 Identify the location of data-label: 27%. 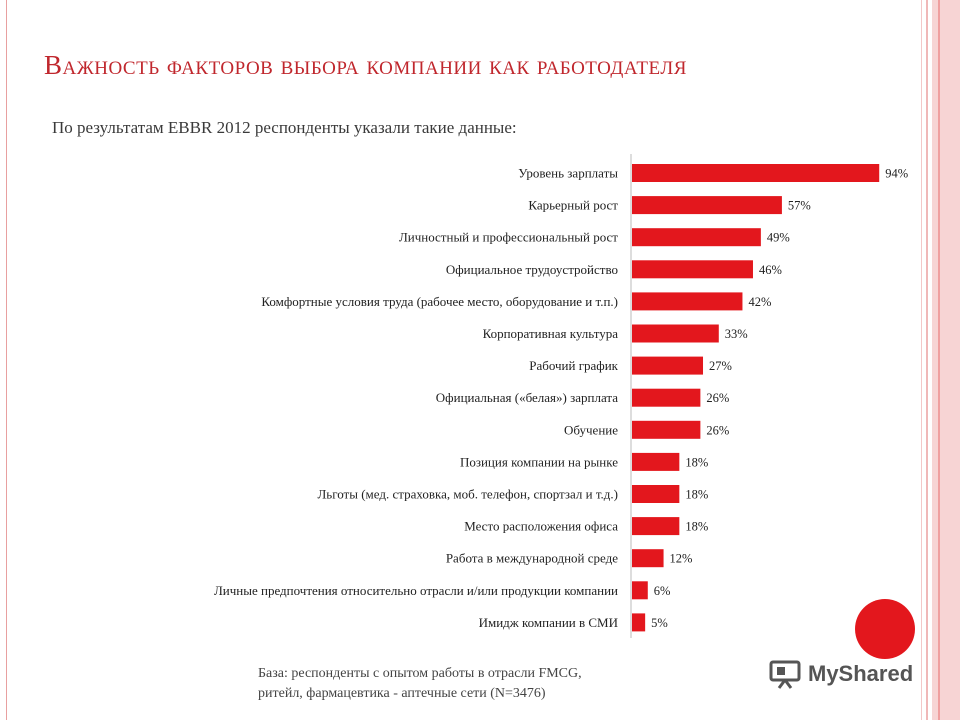
(720, 366).